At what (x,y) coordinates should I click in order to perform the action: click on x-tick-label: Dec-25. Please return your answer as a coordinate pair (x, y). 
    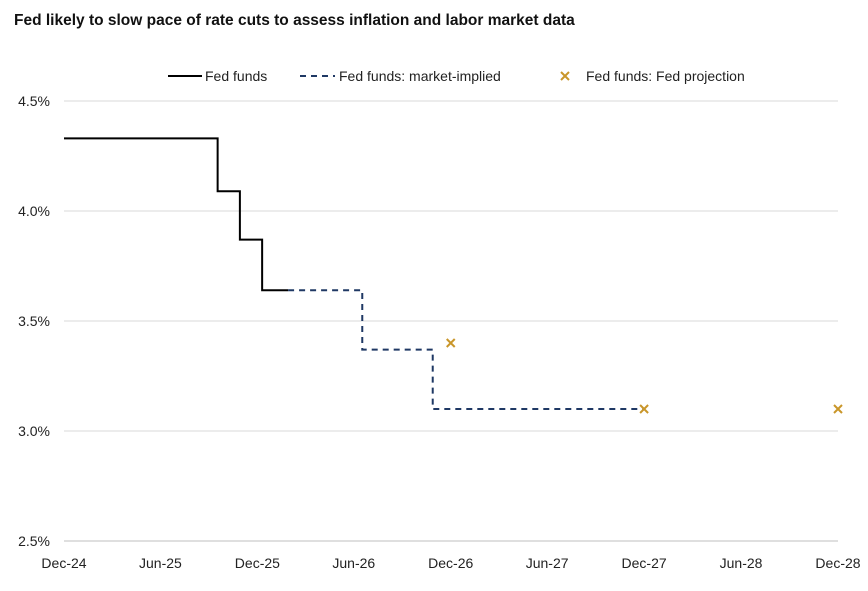
    Looking at the image, I should click on (257, 563).